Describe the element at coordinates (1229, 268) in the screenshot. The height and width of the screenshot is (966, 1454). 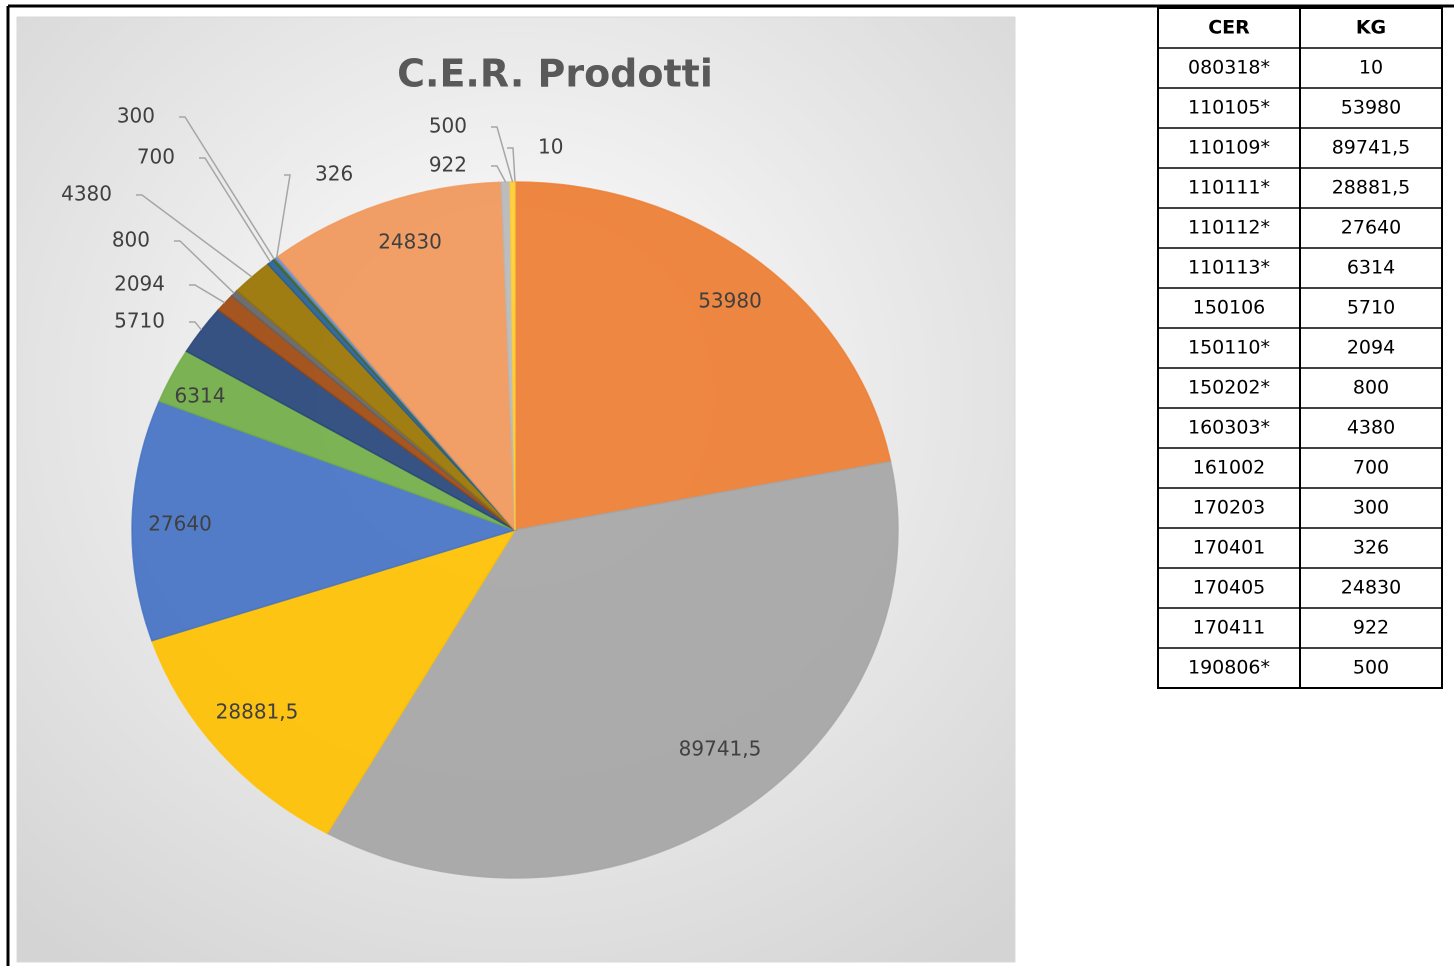
I see `table-cell: 110113*` at that location.